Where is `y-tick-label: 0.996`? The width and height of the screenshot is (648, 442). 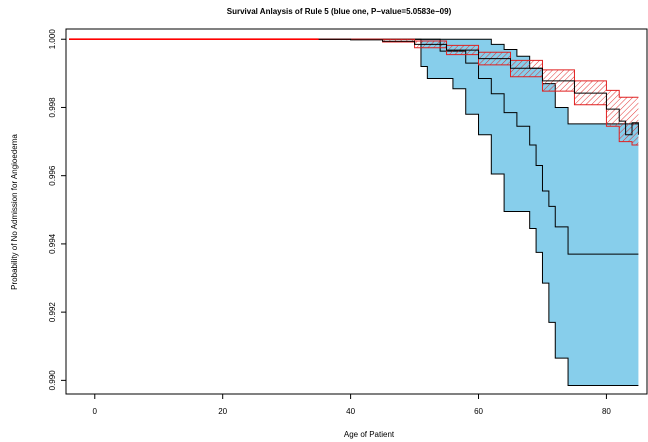
y-tick-label: 0.996 is located at coordinates (52, 175).